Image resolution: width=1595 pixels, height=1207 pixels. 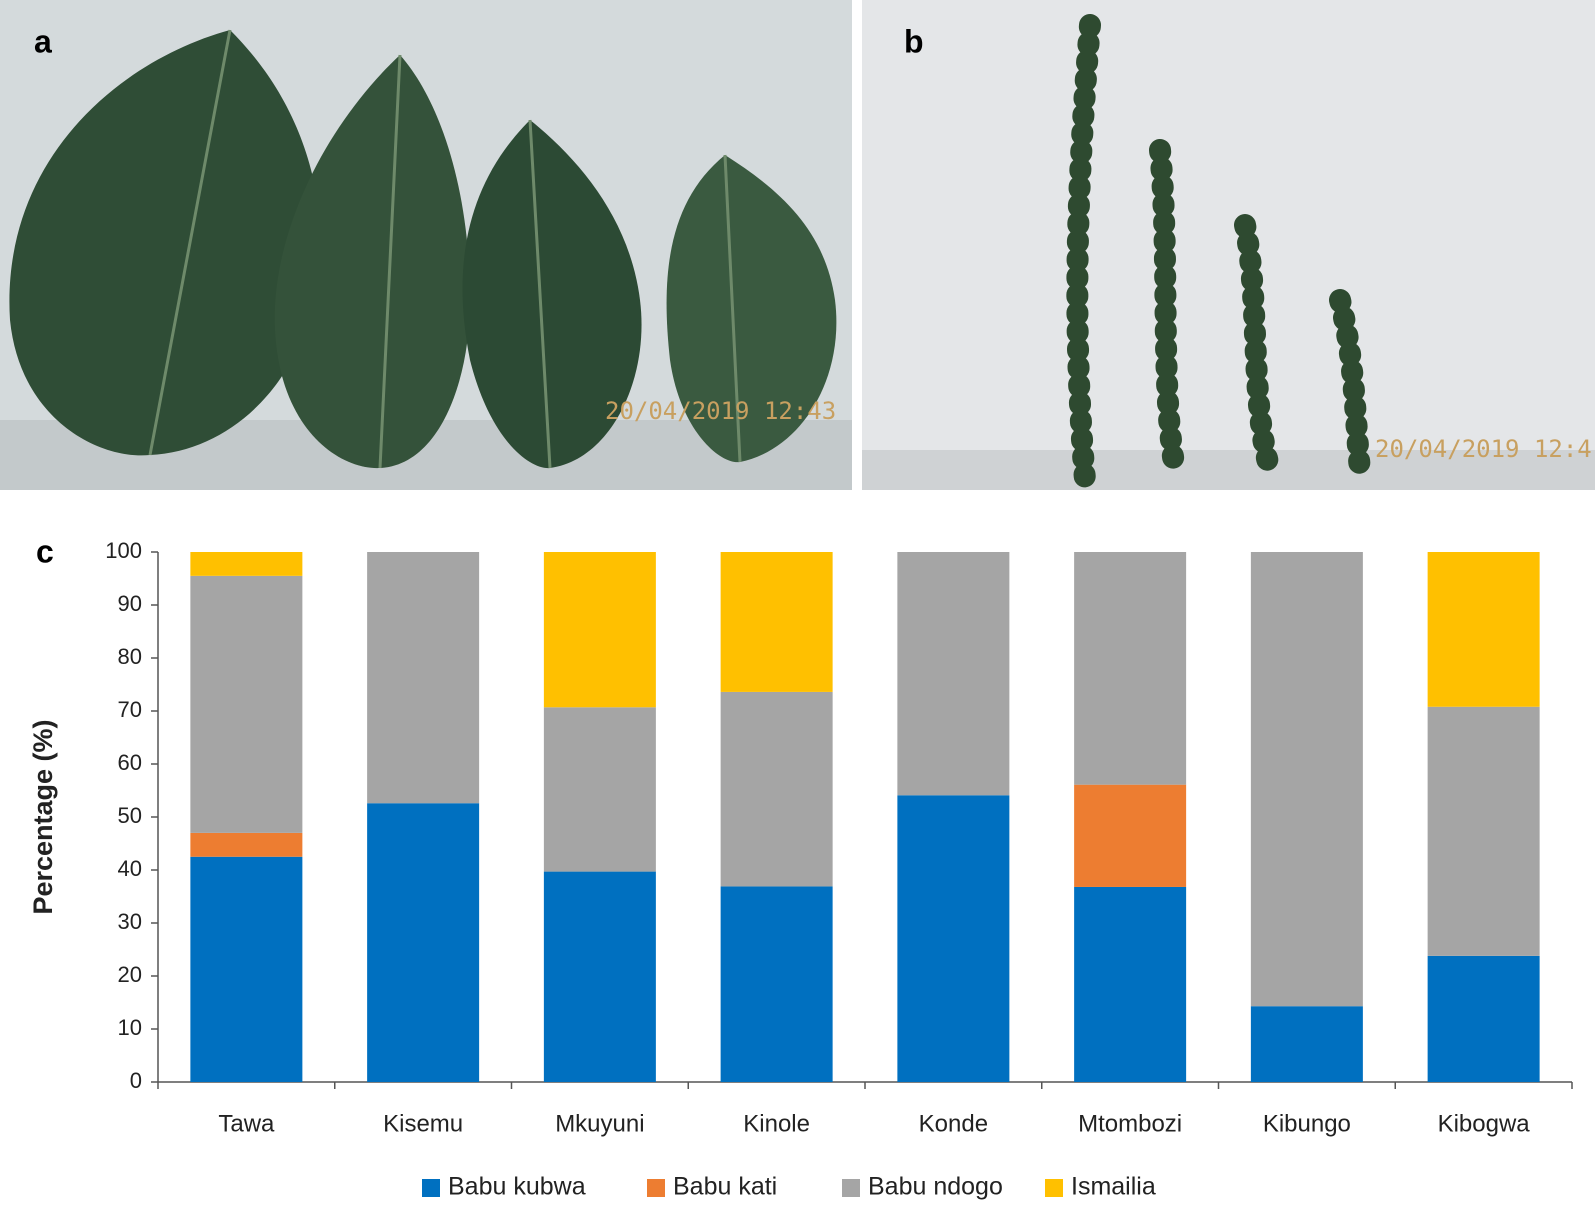 What do you see at coordinates (130, 868) in the screenshot?
I see `y-tick-label: 40` at bounding box center [130, 868].